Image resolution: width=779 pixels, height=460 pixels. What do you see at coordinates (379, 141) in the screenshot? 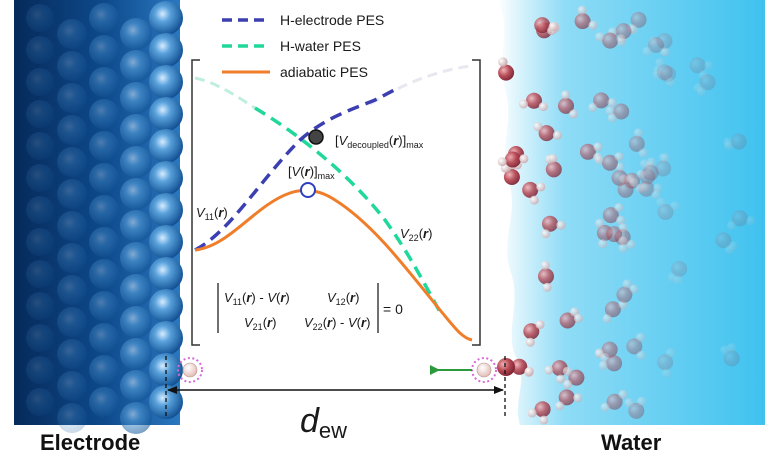
I see `v-decoupled-max-label: [Vdecoupled(r)]max` at bounding box center [379, 141].